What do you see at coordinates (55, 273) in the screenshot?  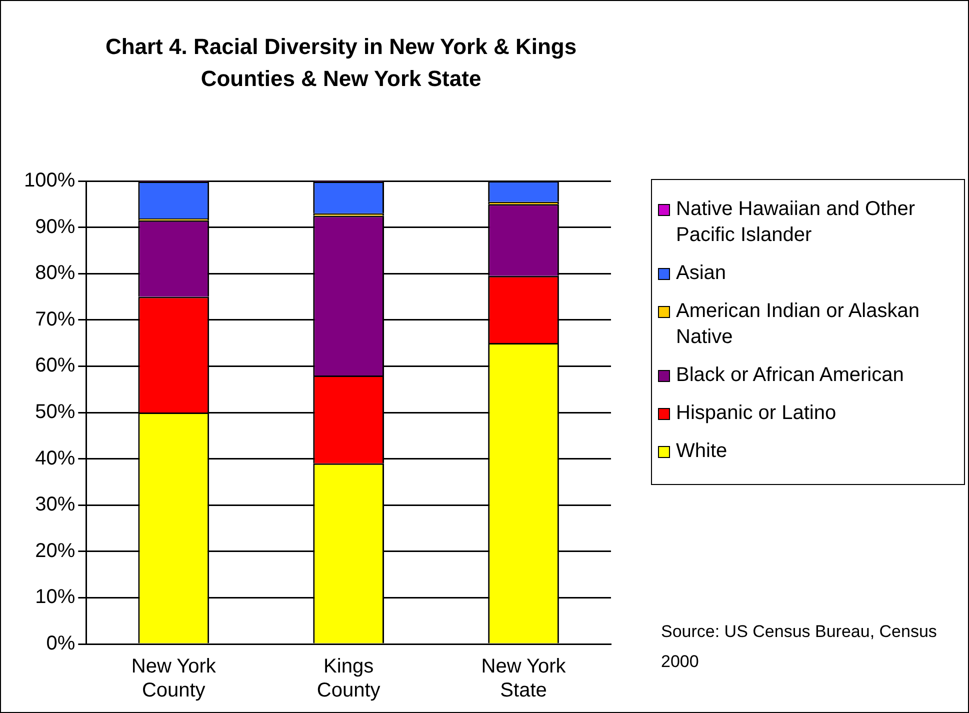 I see `y-tick-label: 80%` at bounding box center [55, 273].